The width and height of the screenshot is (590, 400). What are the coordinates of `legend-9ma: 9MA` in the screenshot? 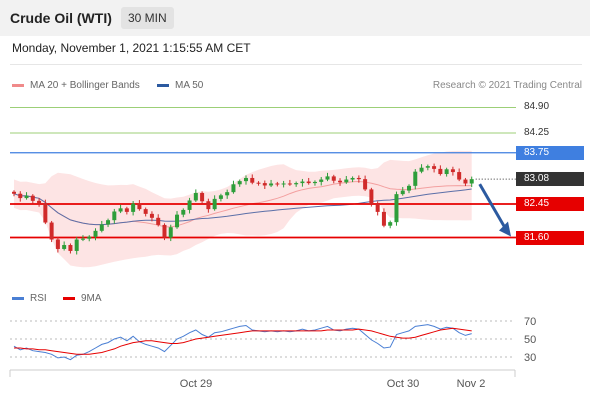 It's located at (82, 298).